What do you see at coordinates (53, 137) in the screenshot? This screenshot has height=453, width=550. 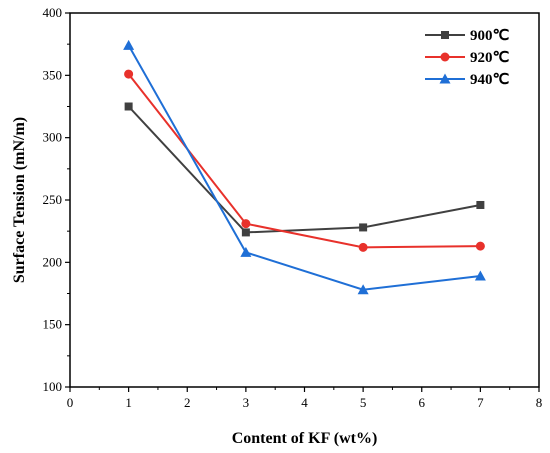 I see `y-tick-label: 300` at bounding box center [53, 137].